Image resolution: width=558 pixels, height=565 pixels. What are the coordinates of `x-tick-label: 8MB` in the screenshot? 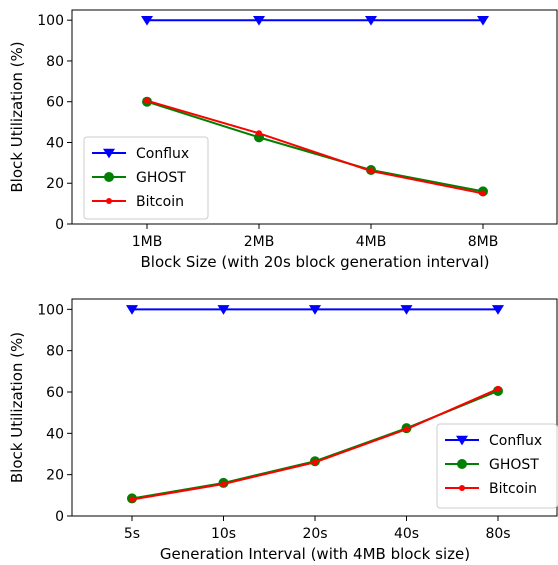 It's located at (483, 242).